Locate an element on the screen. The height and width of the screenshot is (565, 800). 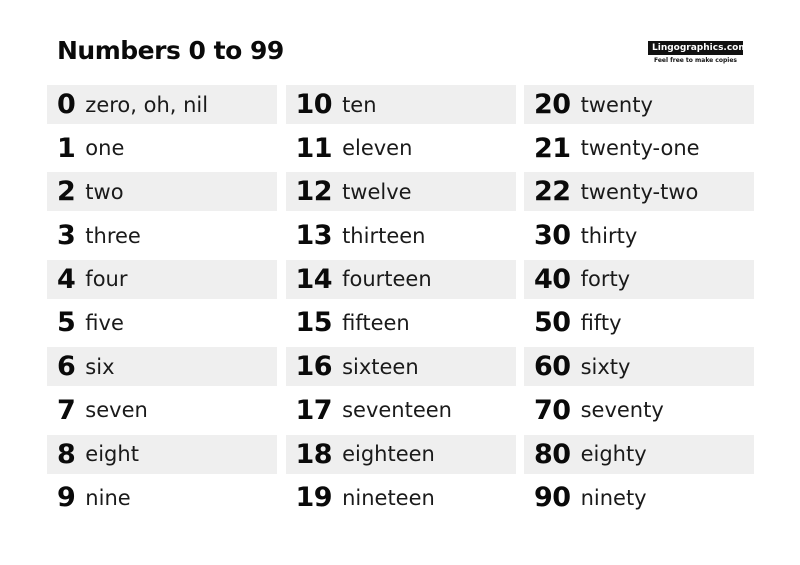
number-word: one is located at coordinates (105, 148).